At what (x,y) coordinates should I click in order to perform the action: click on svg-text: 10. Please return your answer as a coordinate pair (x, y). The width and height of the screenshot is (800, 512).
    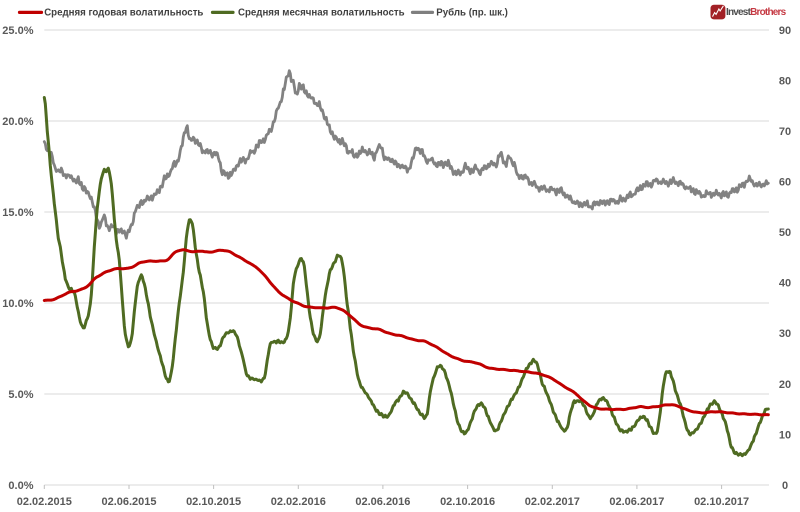
    Looking at the image, I should click on (785, 435).